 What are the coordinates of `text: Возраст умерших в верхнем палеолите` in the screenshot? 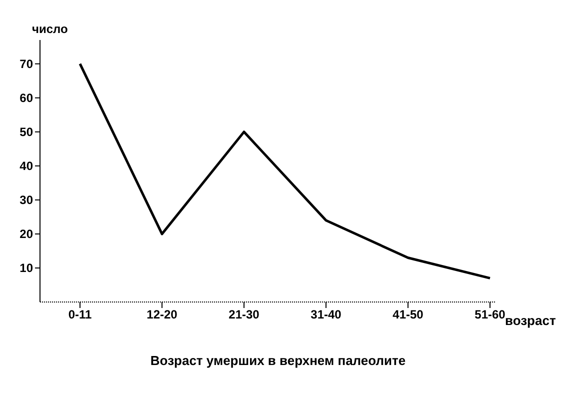 It's located at (278, 360).